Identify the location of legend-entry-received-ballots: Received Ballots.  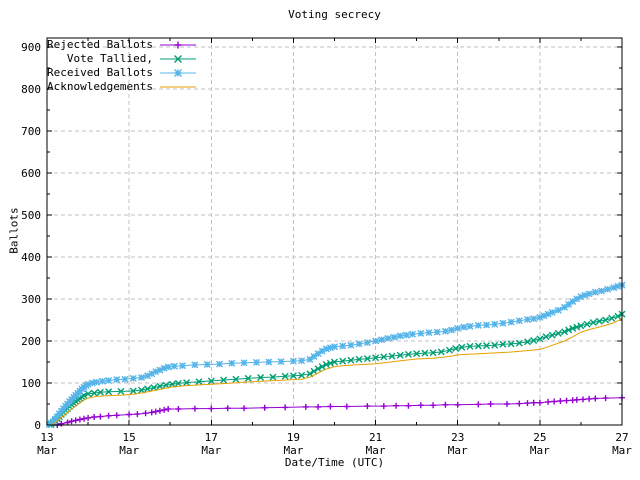
(123, 73).